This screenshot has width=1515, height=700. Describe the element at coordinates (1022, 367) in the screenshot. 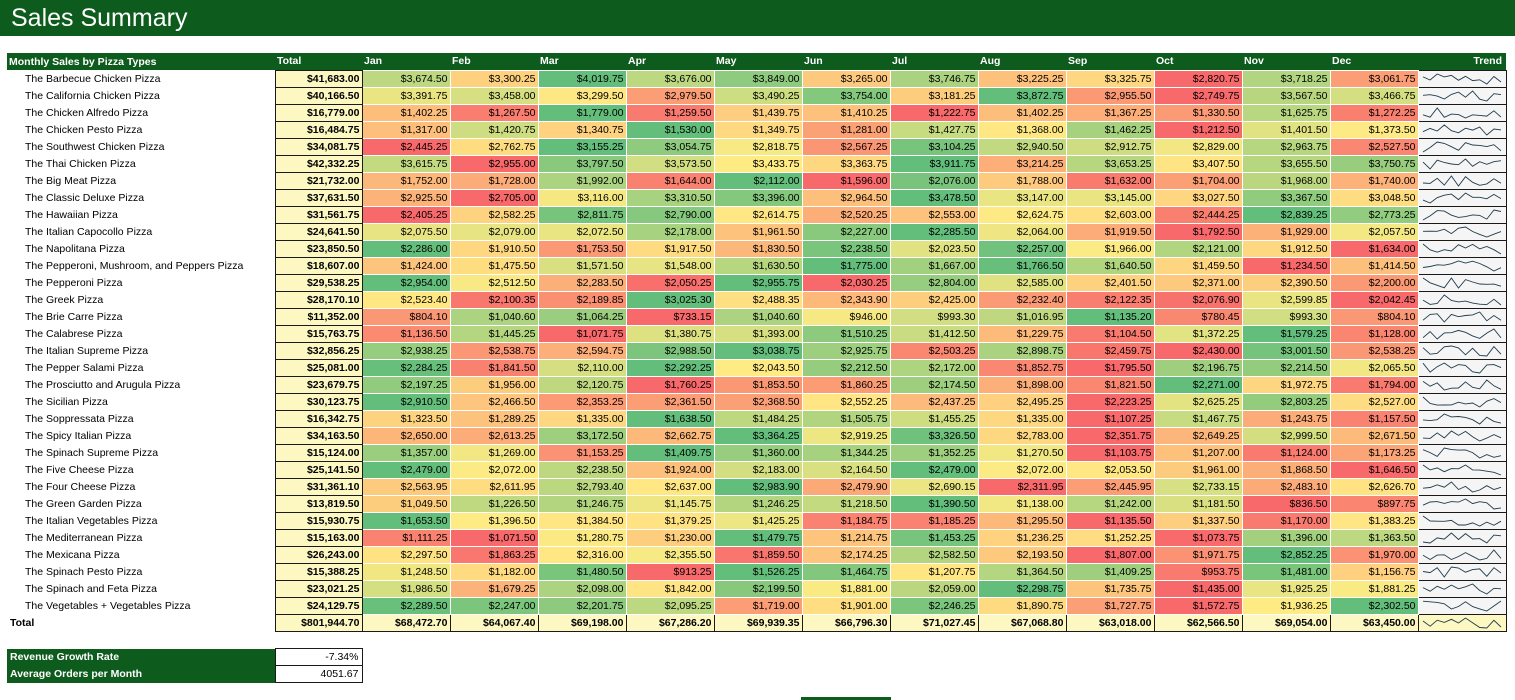

I see `month-value-cell: $1,852.75` at that location.